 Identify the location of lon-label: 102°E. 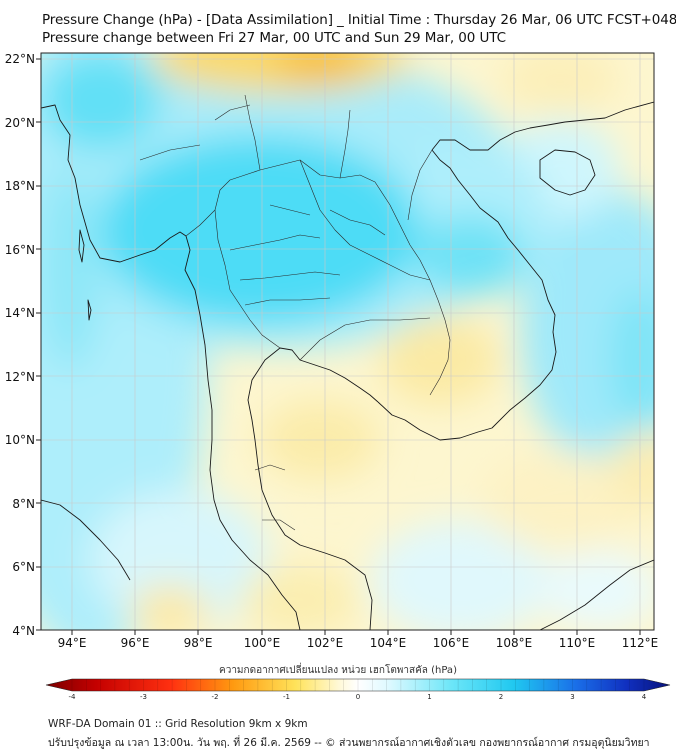
(325, 643).